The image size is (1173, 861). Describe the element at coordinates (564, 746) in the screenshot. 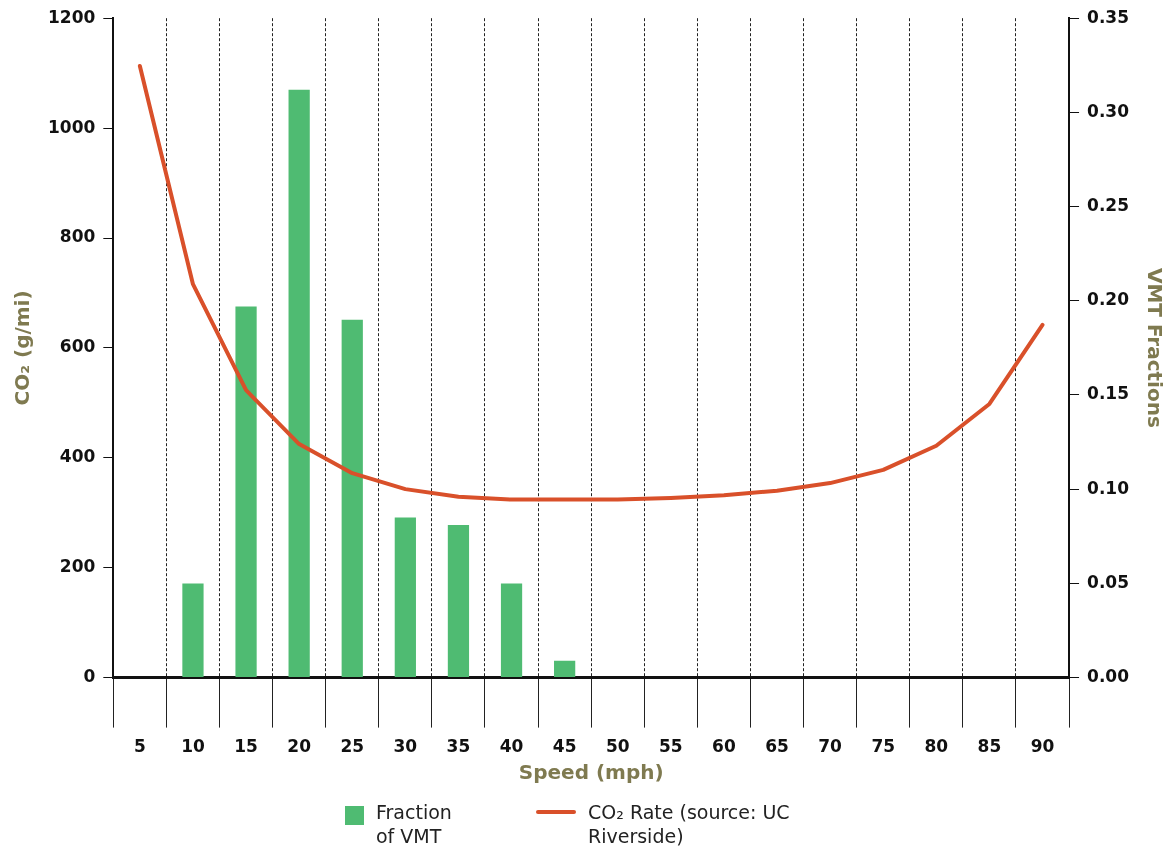

I see `x-tick-label: 45` at that location.